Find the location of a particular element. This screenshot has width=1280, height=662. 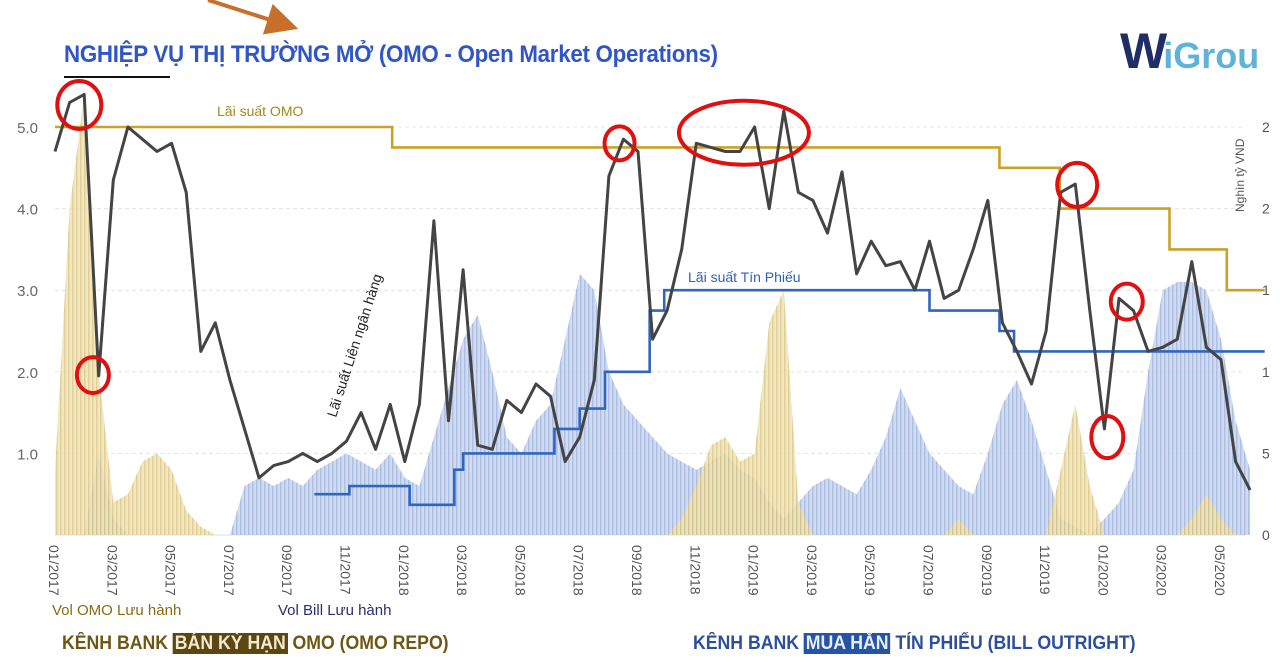

caption-highlight: BÁN KỲ HẠN is located at coordinates (230, 643).